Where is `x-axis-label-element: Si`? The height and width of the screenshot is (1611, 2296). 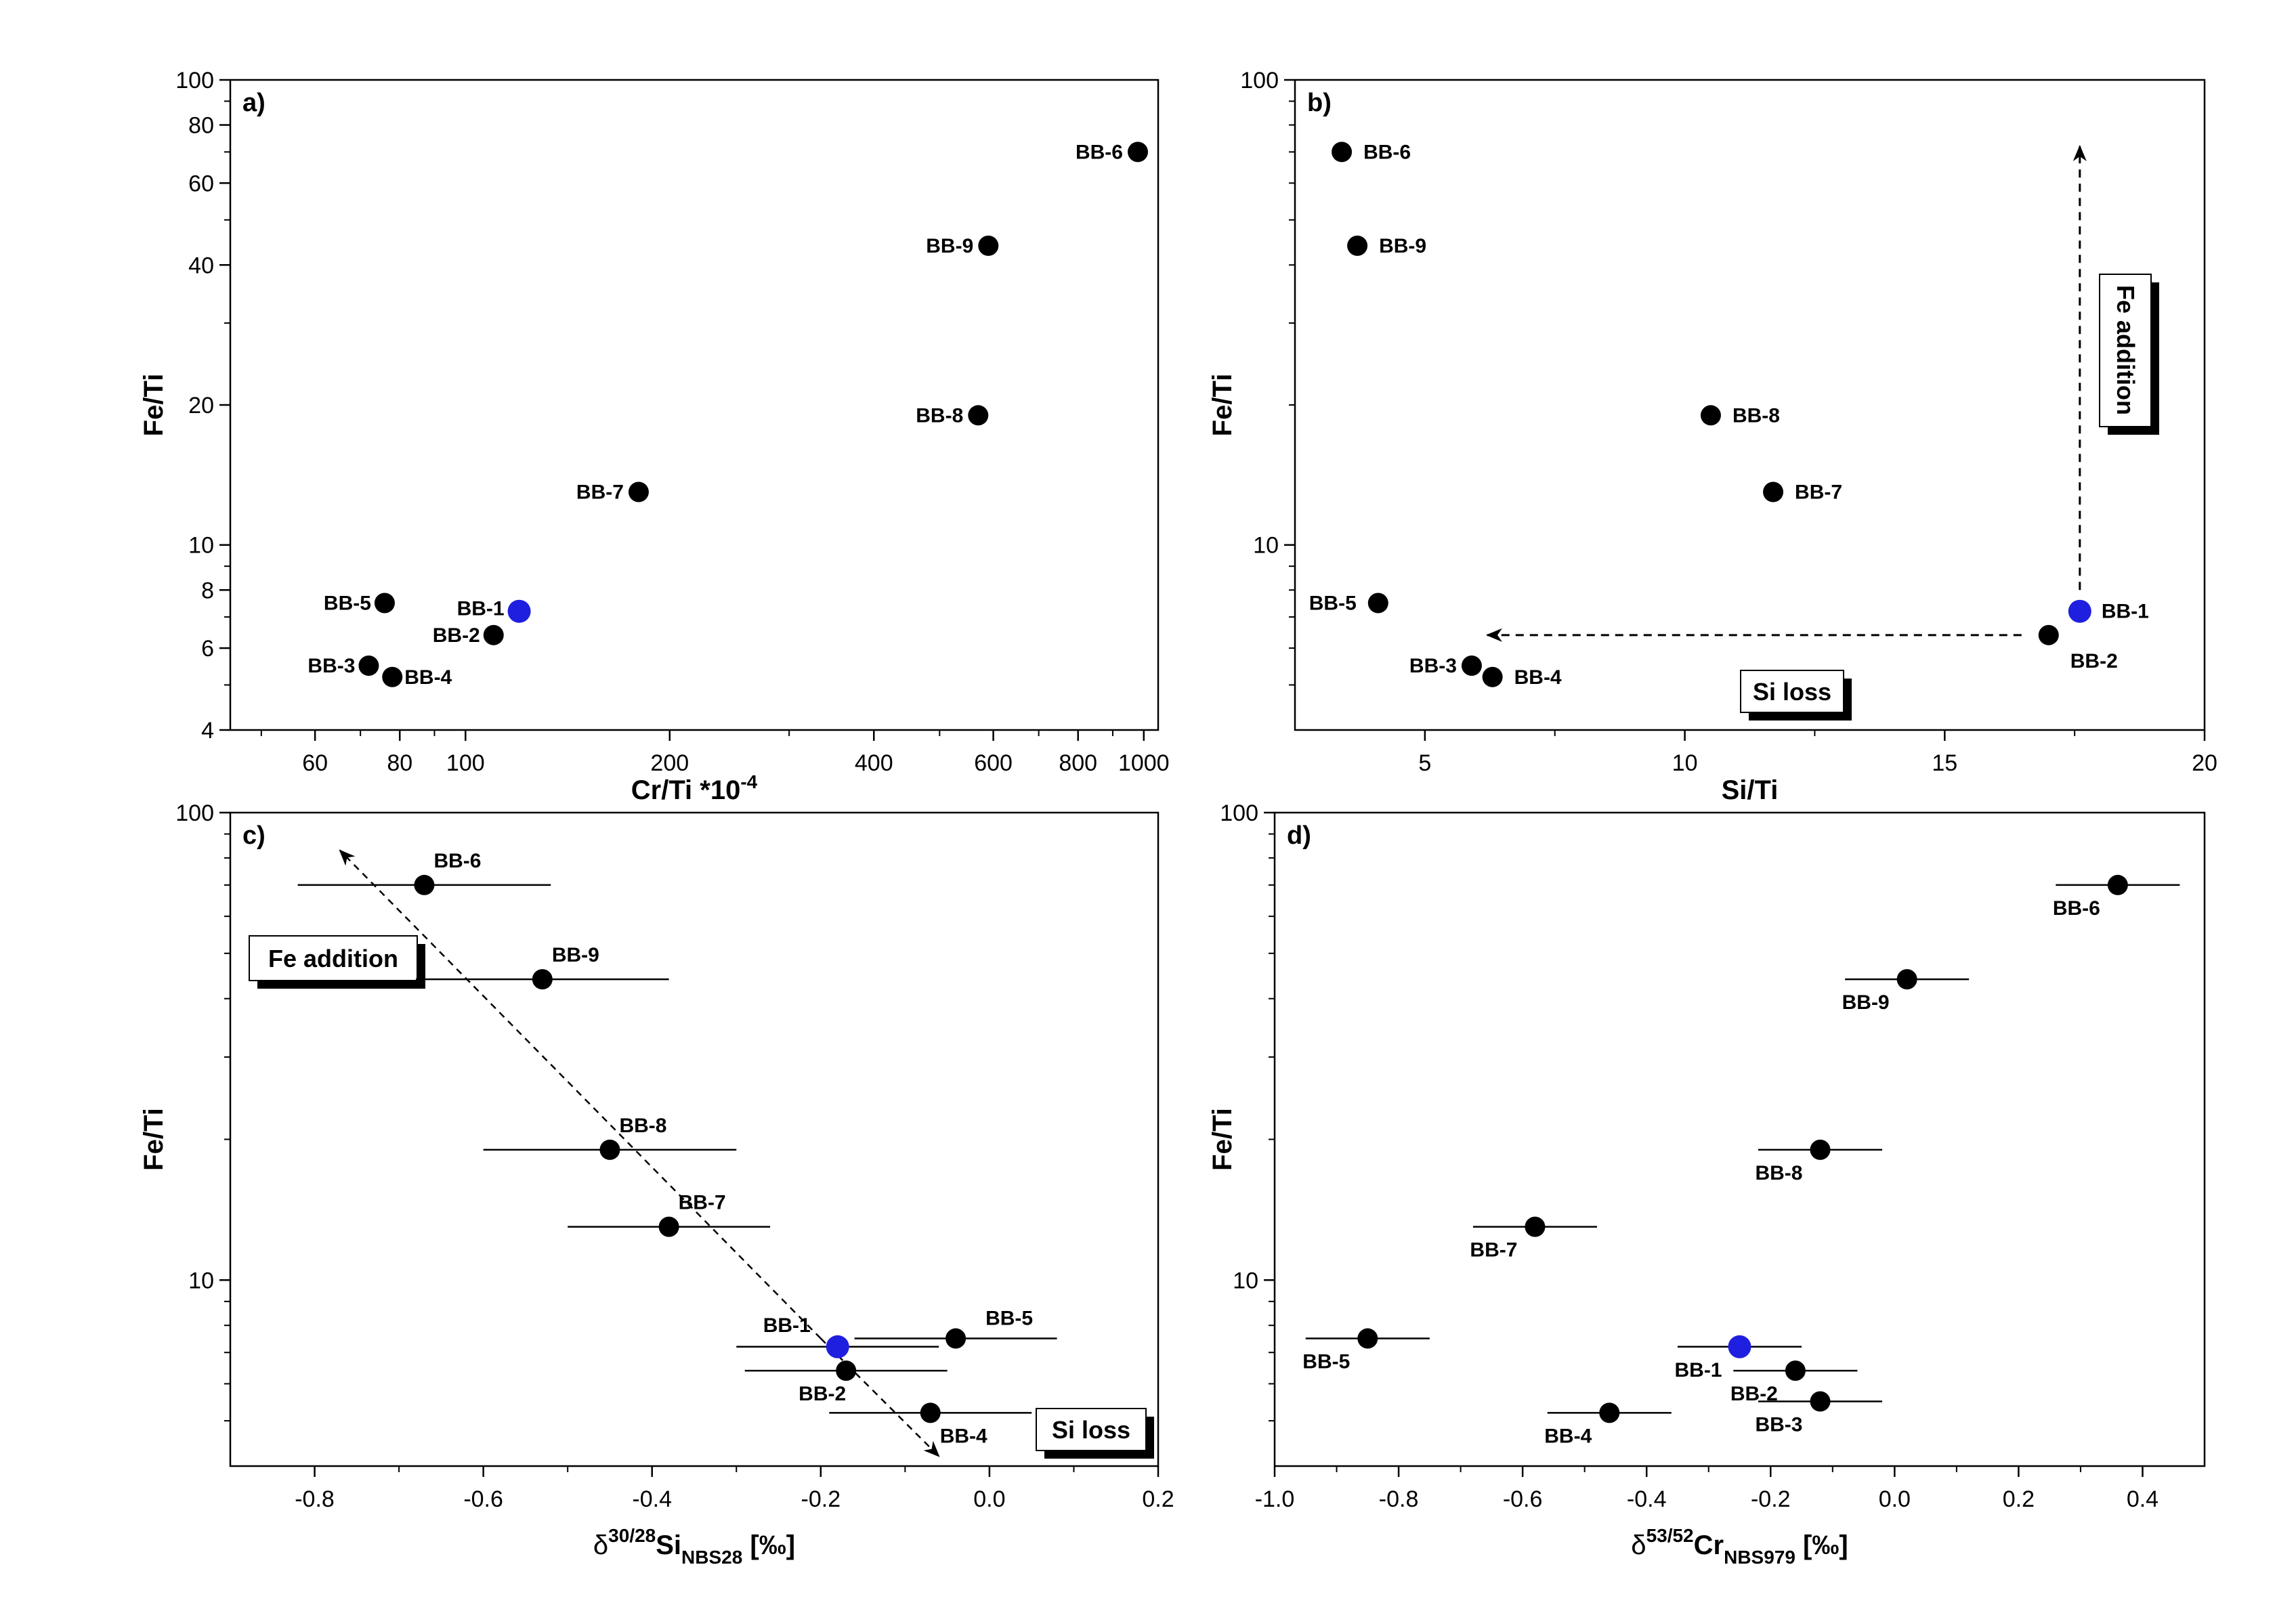
x-axis-label-element: Si is located at coordinates (668, 1545).